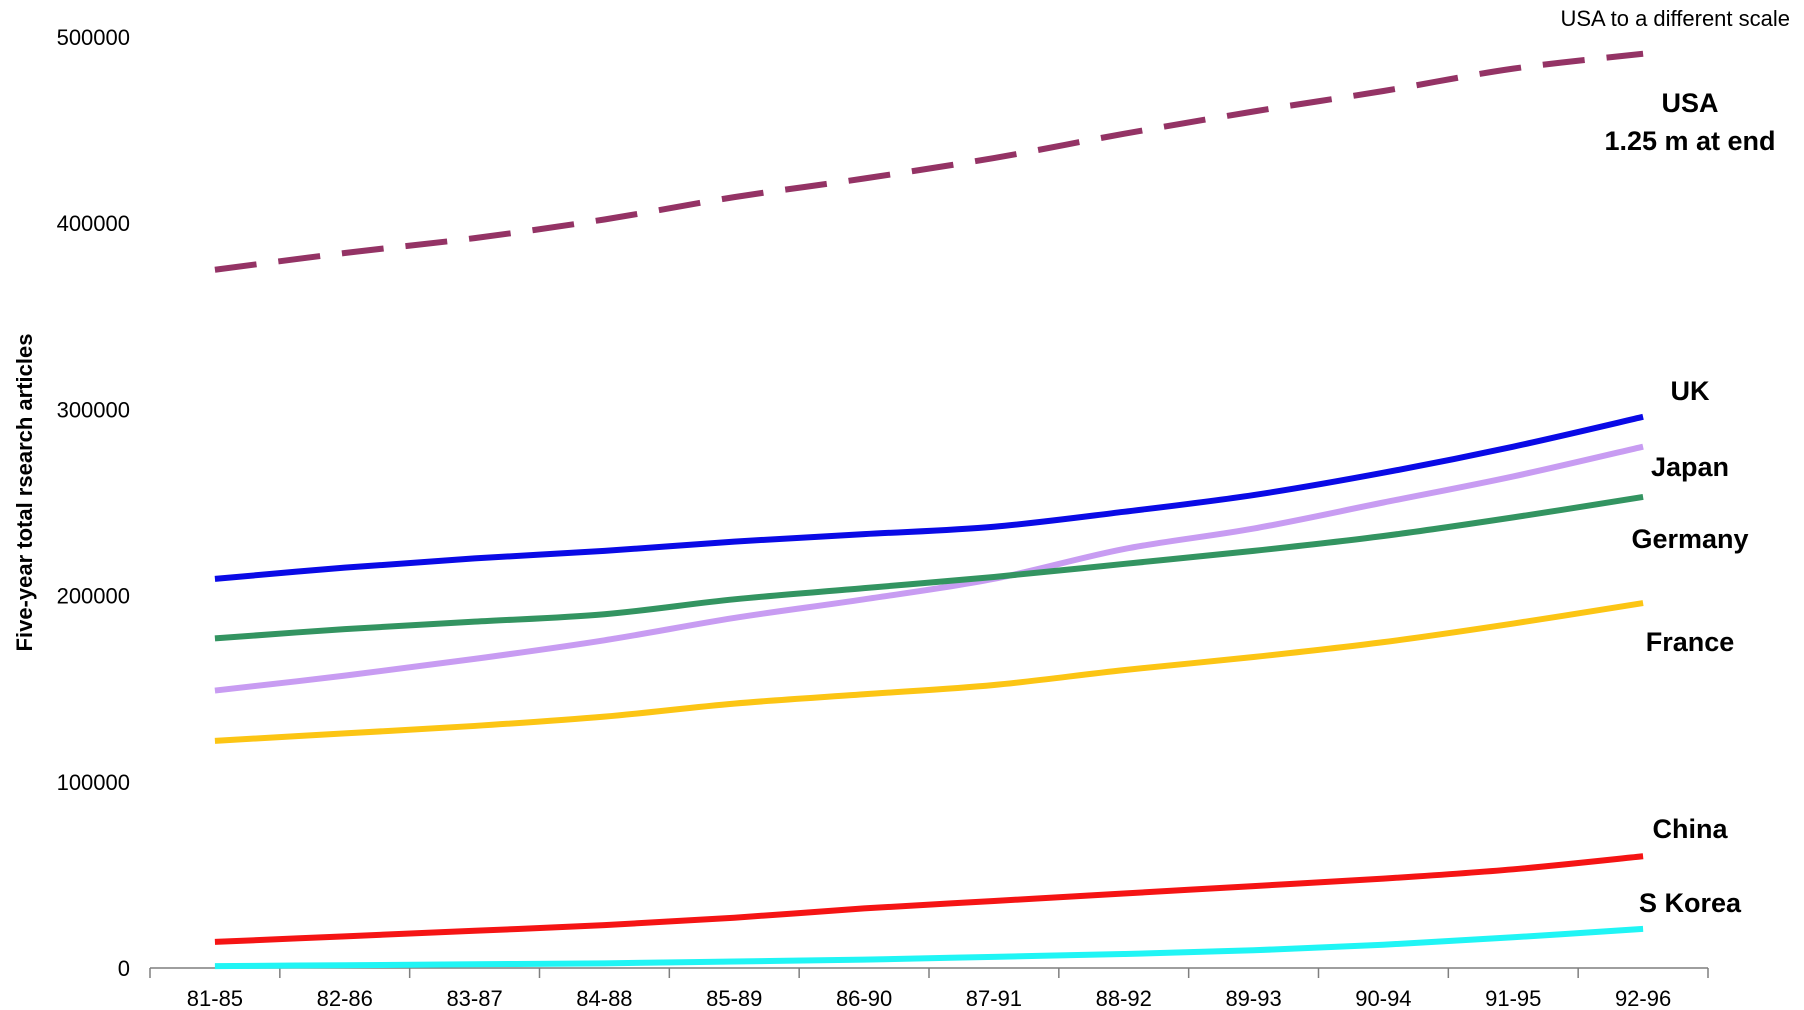 The image size is (1804, 1010). What do you see at coordinates (93, 596) in the screenshot?
I see `y-tick-label: 200000` at bounding box center [93, 596].